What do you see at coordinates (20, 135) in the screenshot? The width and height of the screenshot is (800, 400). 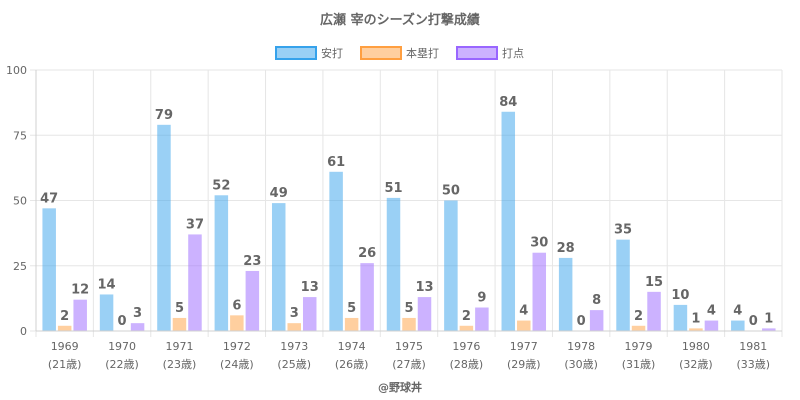 I see `y-tick-label: 75` at bounding box center [20, 135].